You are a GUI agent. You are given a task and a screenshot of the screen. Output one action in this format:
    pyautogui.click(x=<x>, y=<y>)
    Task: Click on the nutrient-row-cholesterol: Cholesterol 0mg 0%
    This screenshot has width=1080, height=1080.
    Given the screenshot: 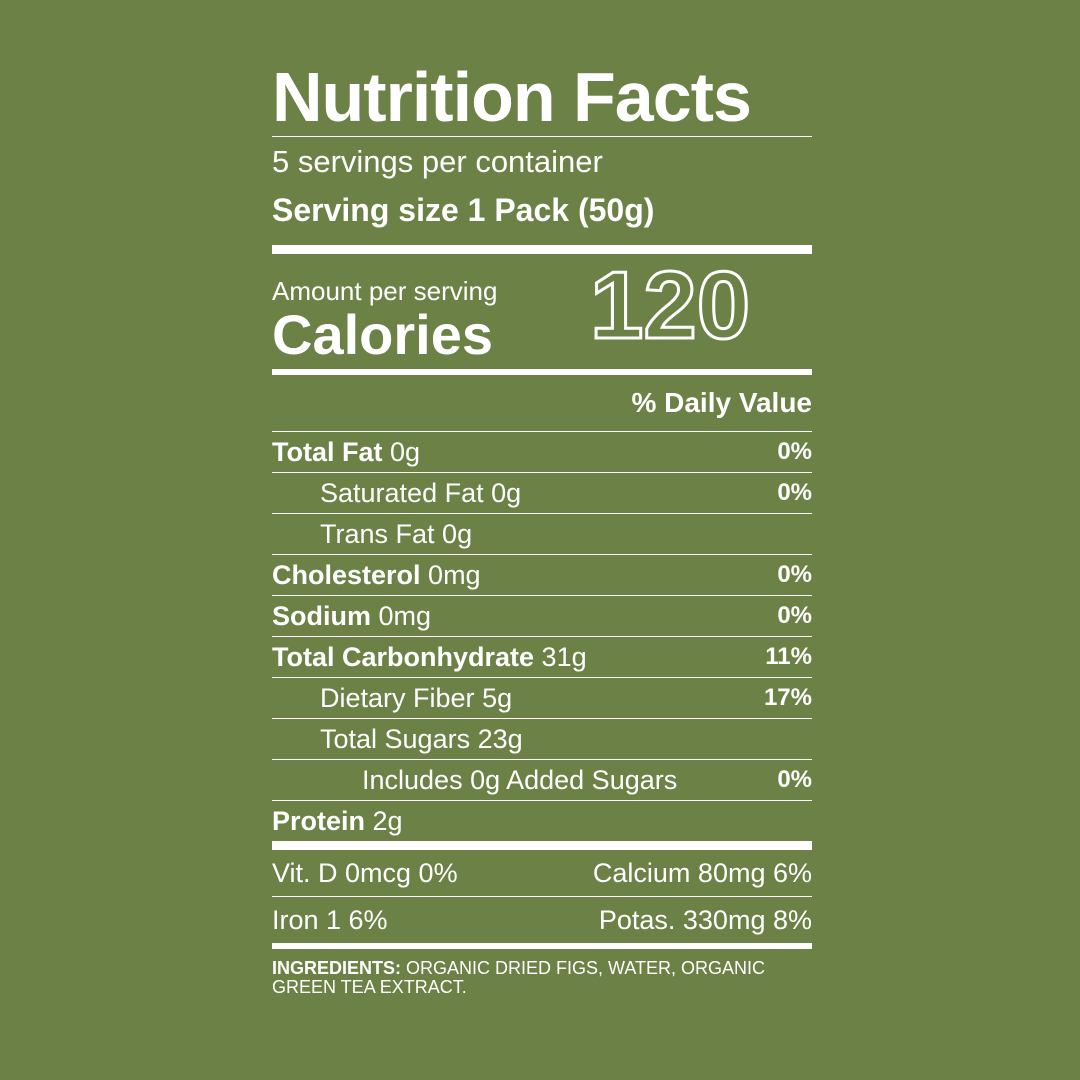 What is the action you would take?
    pyautogui.click(x=542, y=575)
    